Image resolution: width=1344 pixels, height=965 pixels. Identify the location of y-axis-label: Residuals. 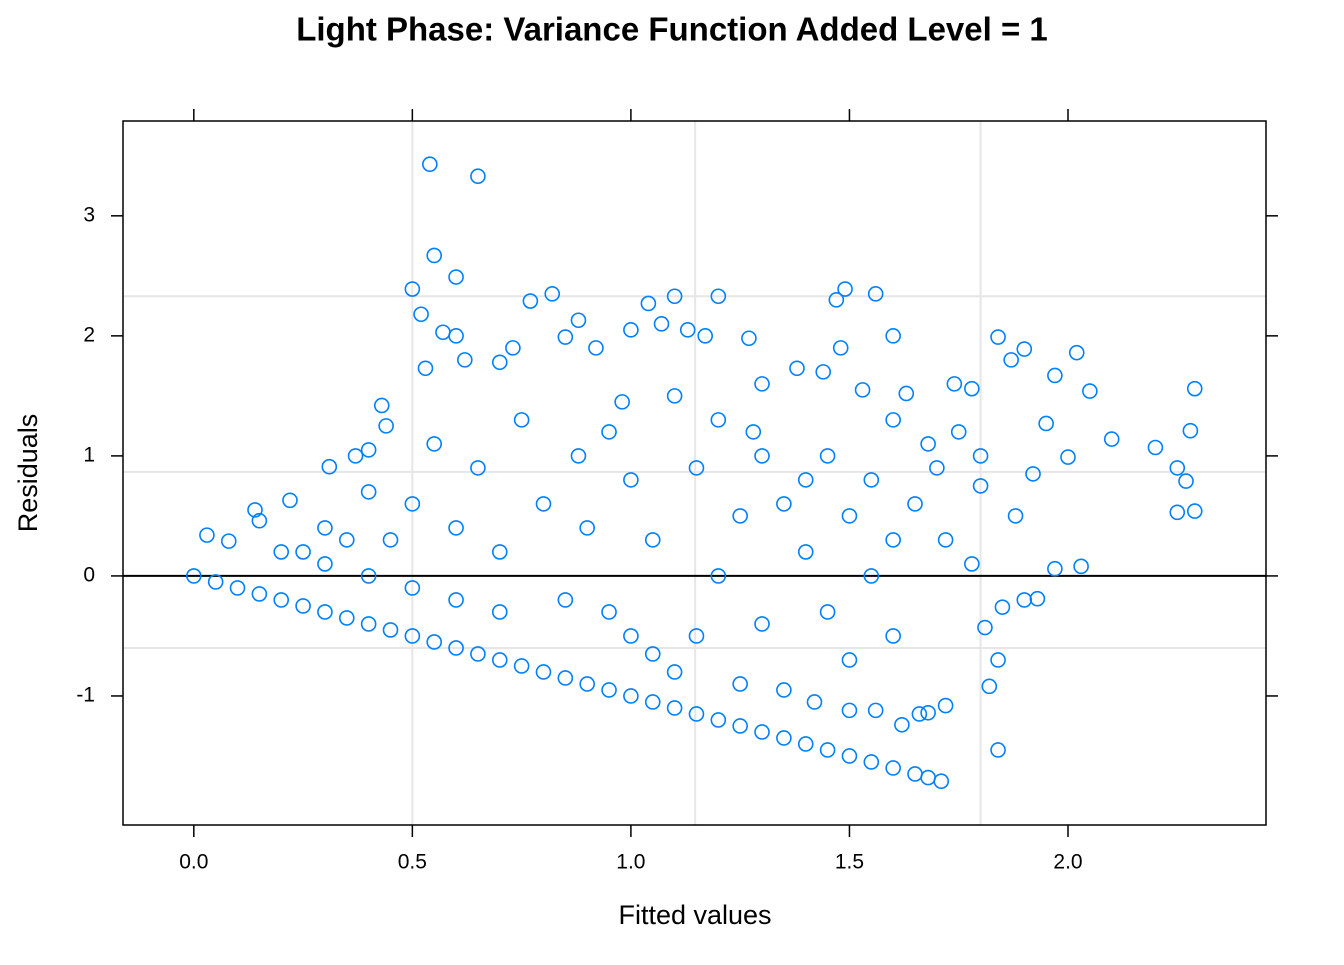
(28, 473).